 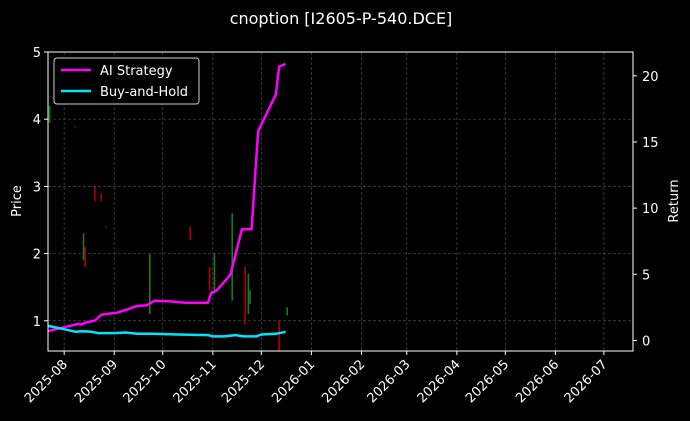 I want to click on x-tick-label: 2026-02, so click(x=343, y=381).